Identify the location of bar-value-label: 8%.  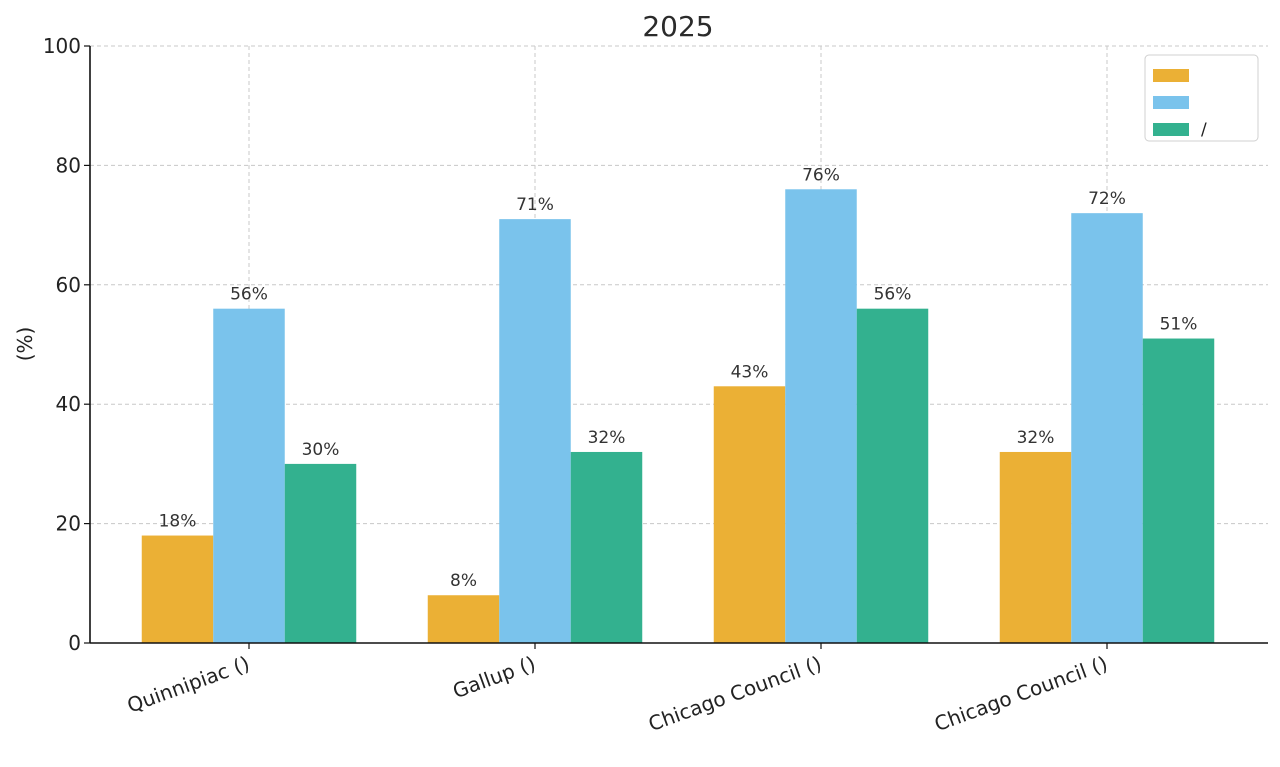
(463, 581).